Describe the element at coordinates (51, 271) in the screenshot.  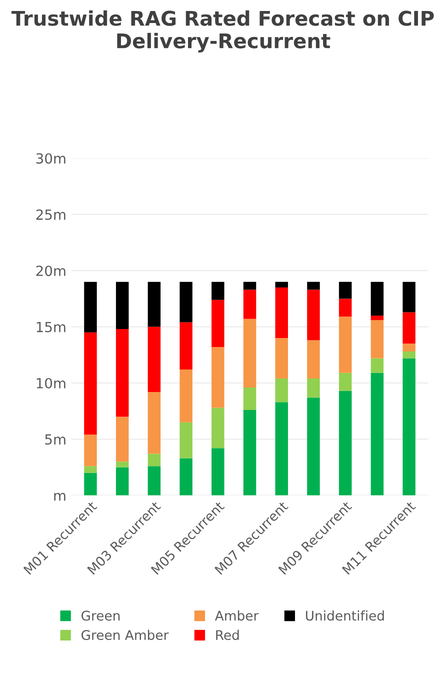
I see `y-tick-label: 20m` at that location.